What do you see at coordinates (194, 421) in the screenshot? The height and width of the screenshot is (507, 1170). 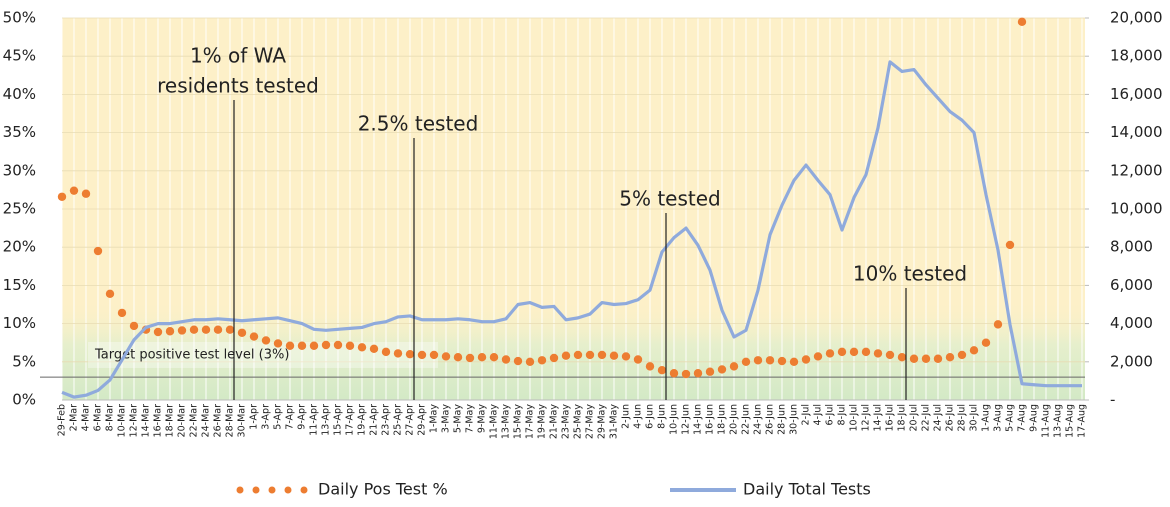 I see `x-tick-label: 22-Mar` at bounding box center [194, 421].